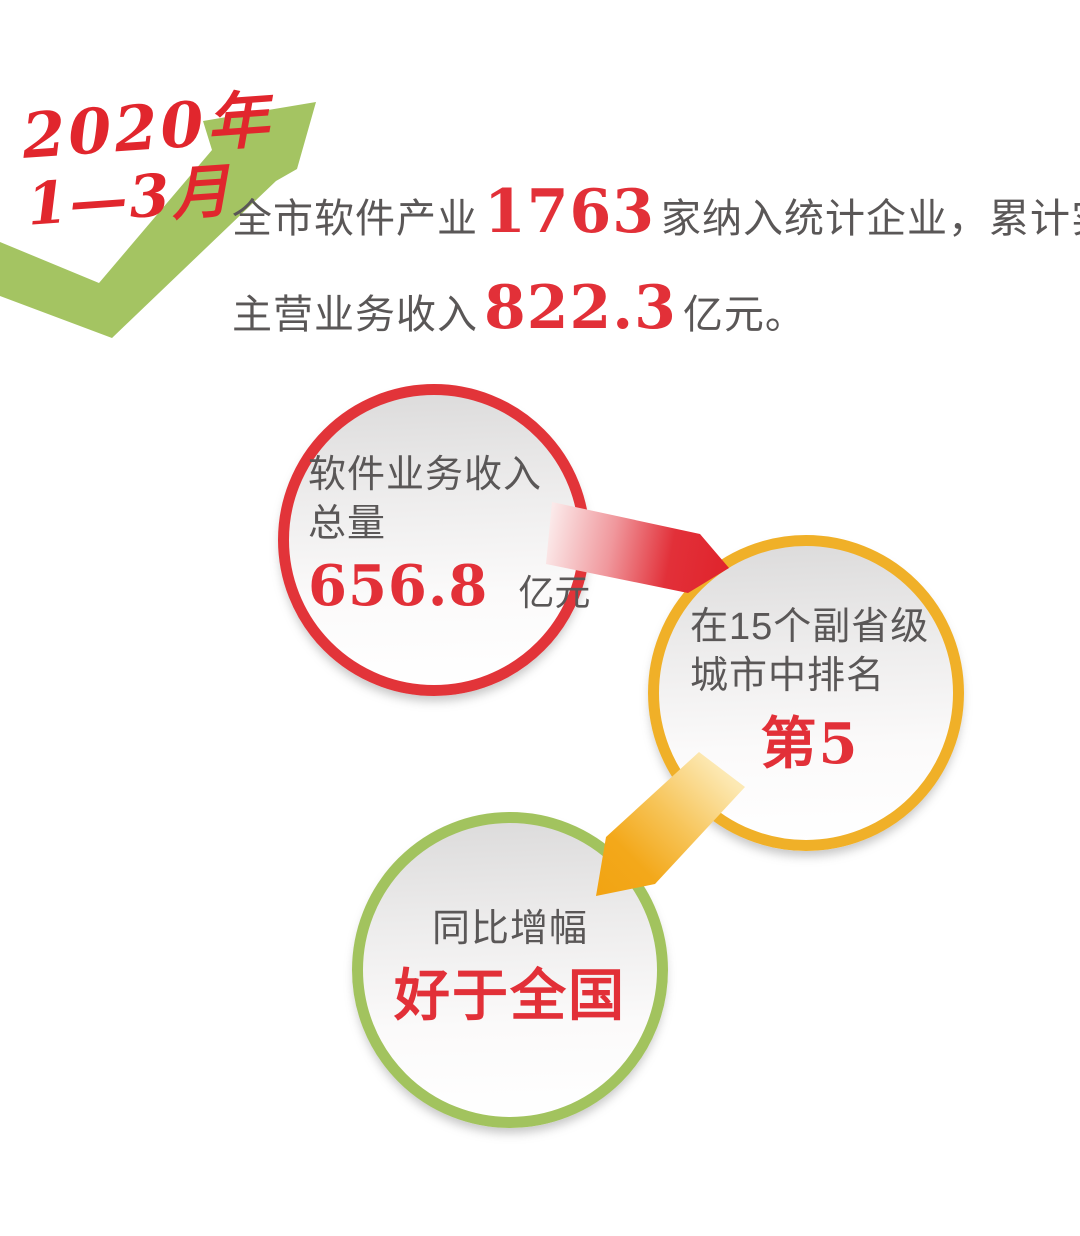 This screenshot has height=1236, width=1080. What do you see at coordinates (569, 212) in the screenshot?
I see `intro-line1-value: 1763` at bounding box center [569, 212].